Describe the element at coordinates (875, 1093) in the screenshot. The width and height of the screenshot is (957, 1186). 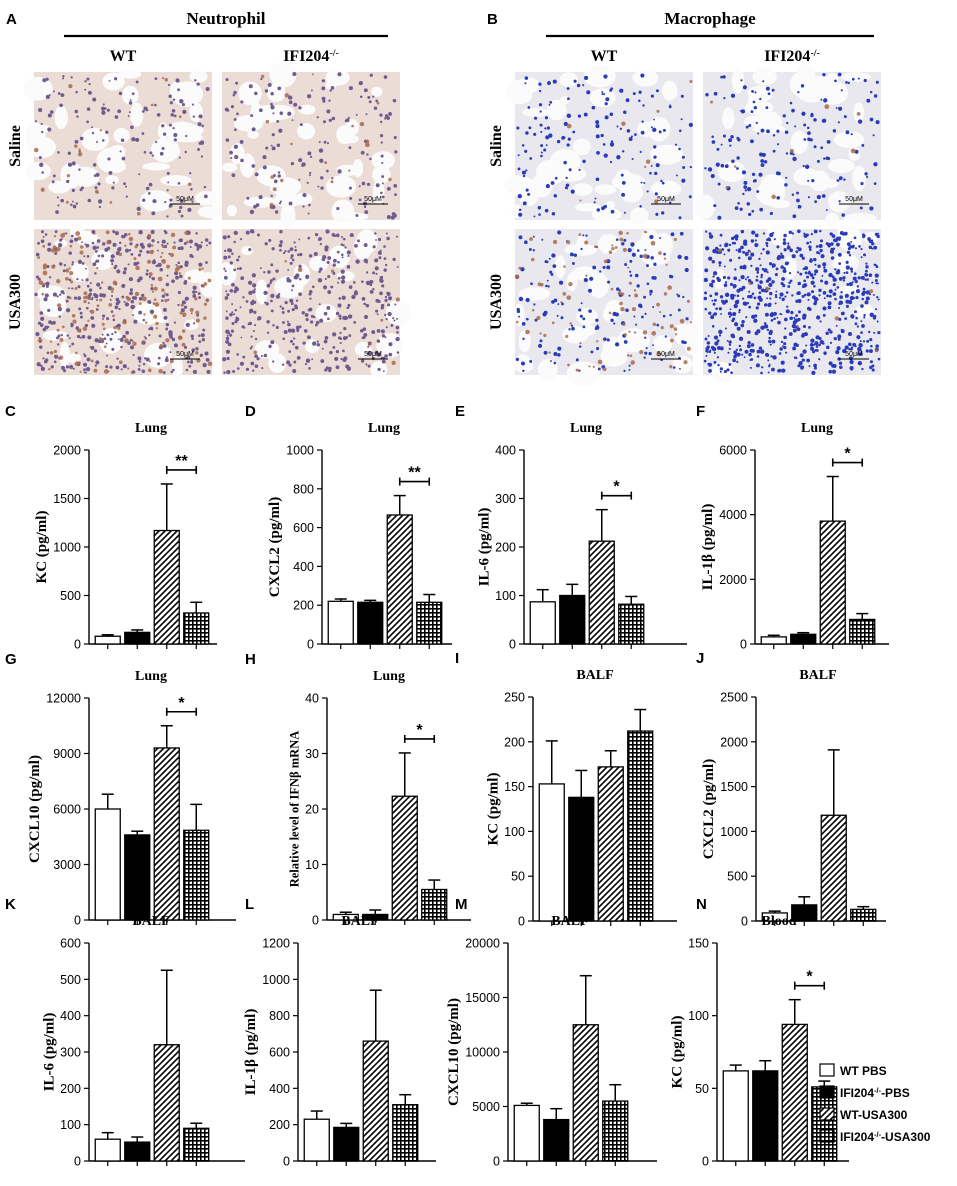
I see `legend-label: IFI204-/--PBS` at that location.